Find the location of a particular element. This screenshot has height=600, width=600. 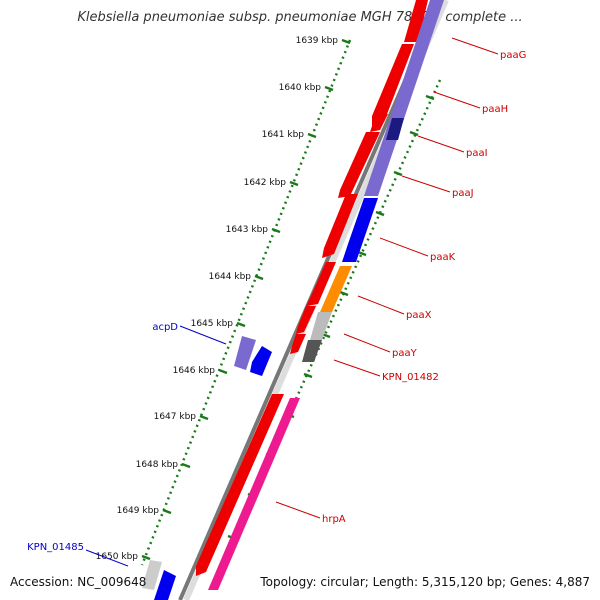

gene-label: paaY is located at coordinates (405, 353).